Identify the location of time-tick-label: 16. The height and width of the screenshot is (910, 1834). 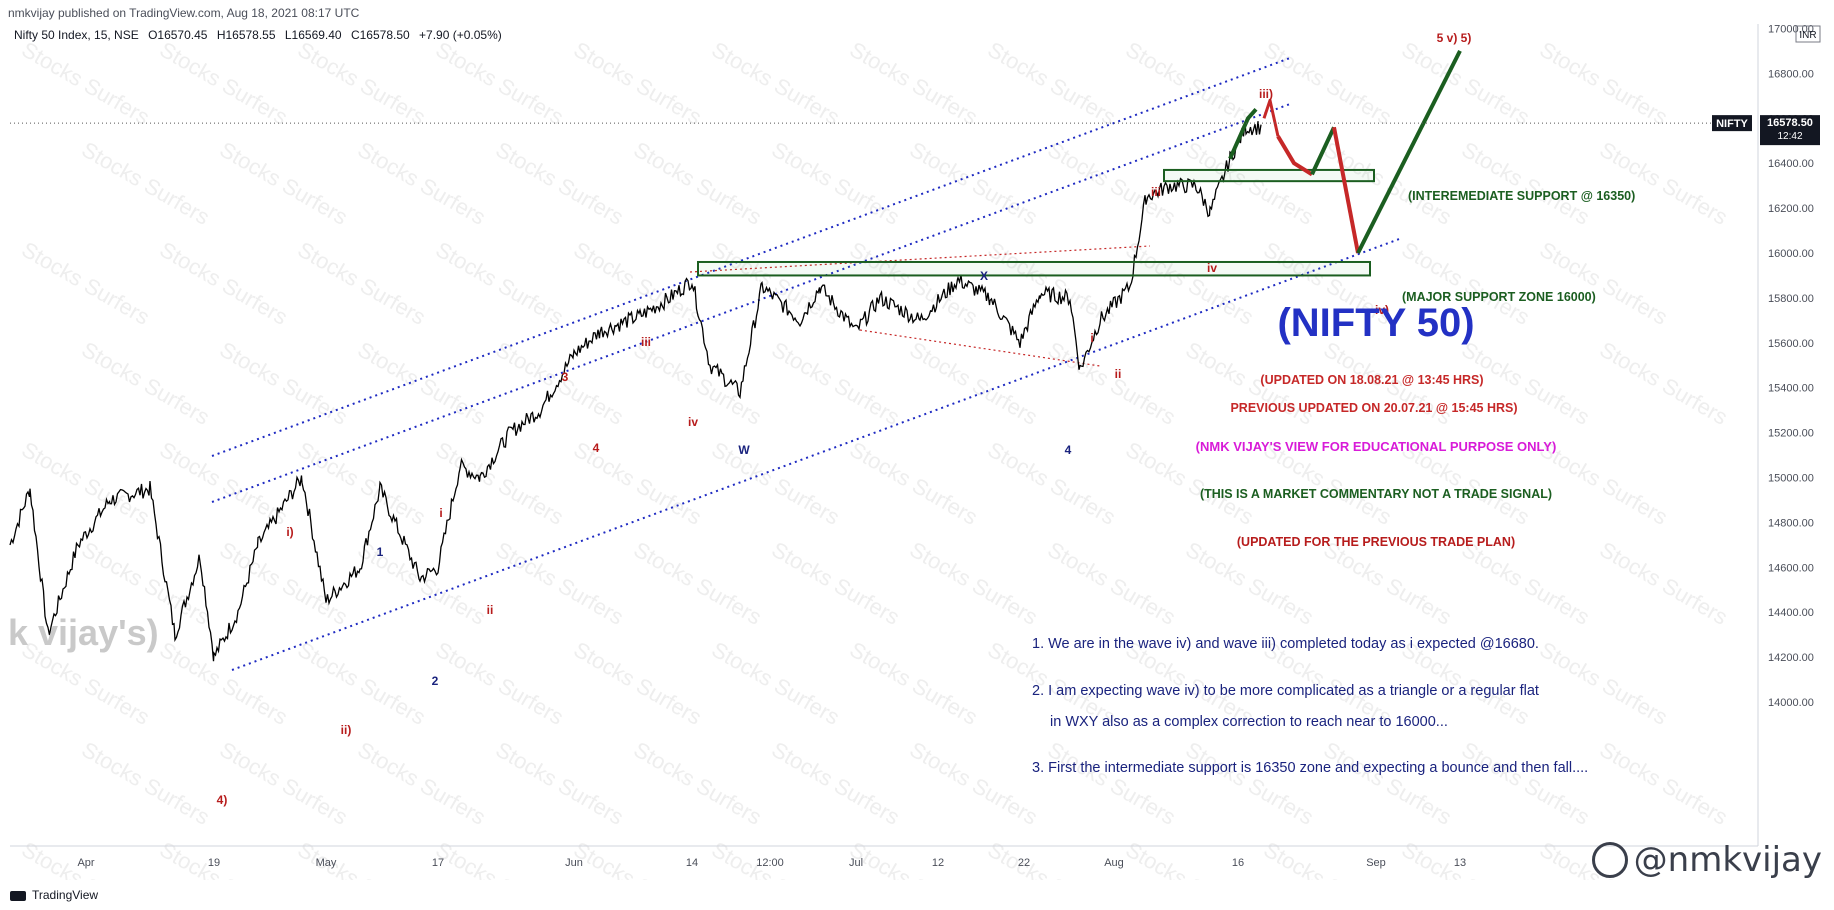
(1238, 863).